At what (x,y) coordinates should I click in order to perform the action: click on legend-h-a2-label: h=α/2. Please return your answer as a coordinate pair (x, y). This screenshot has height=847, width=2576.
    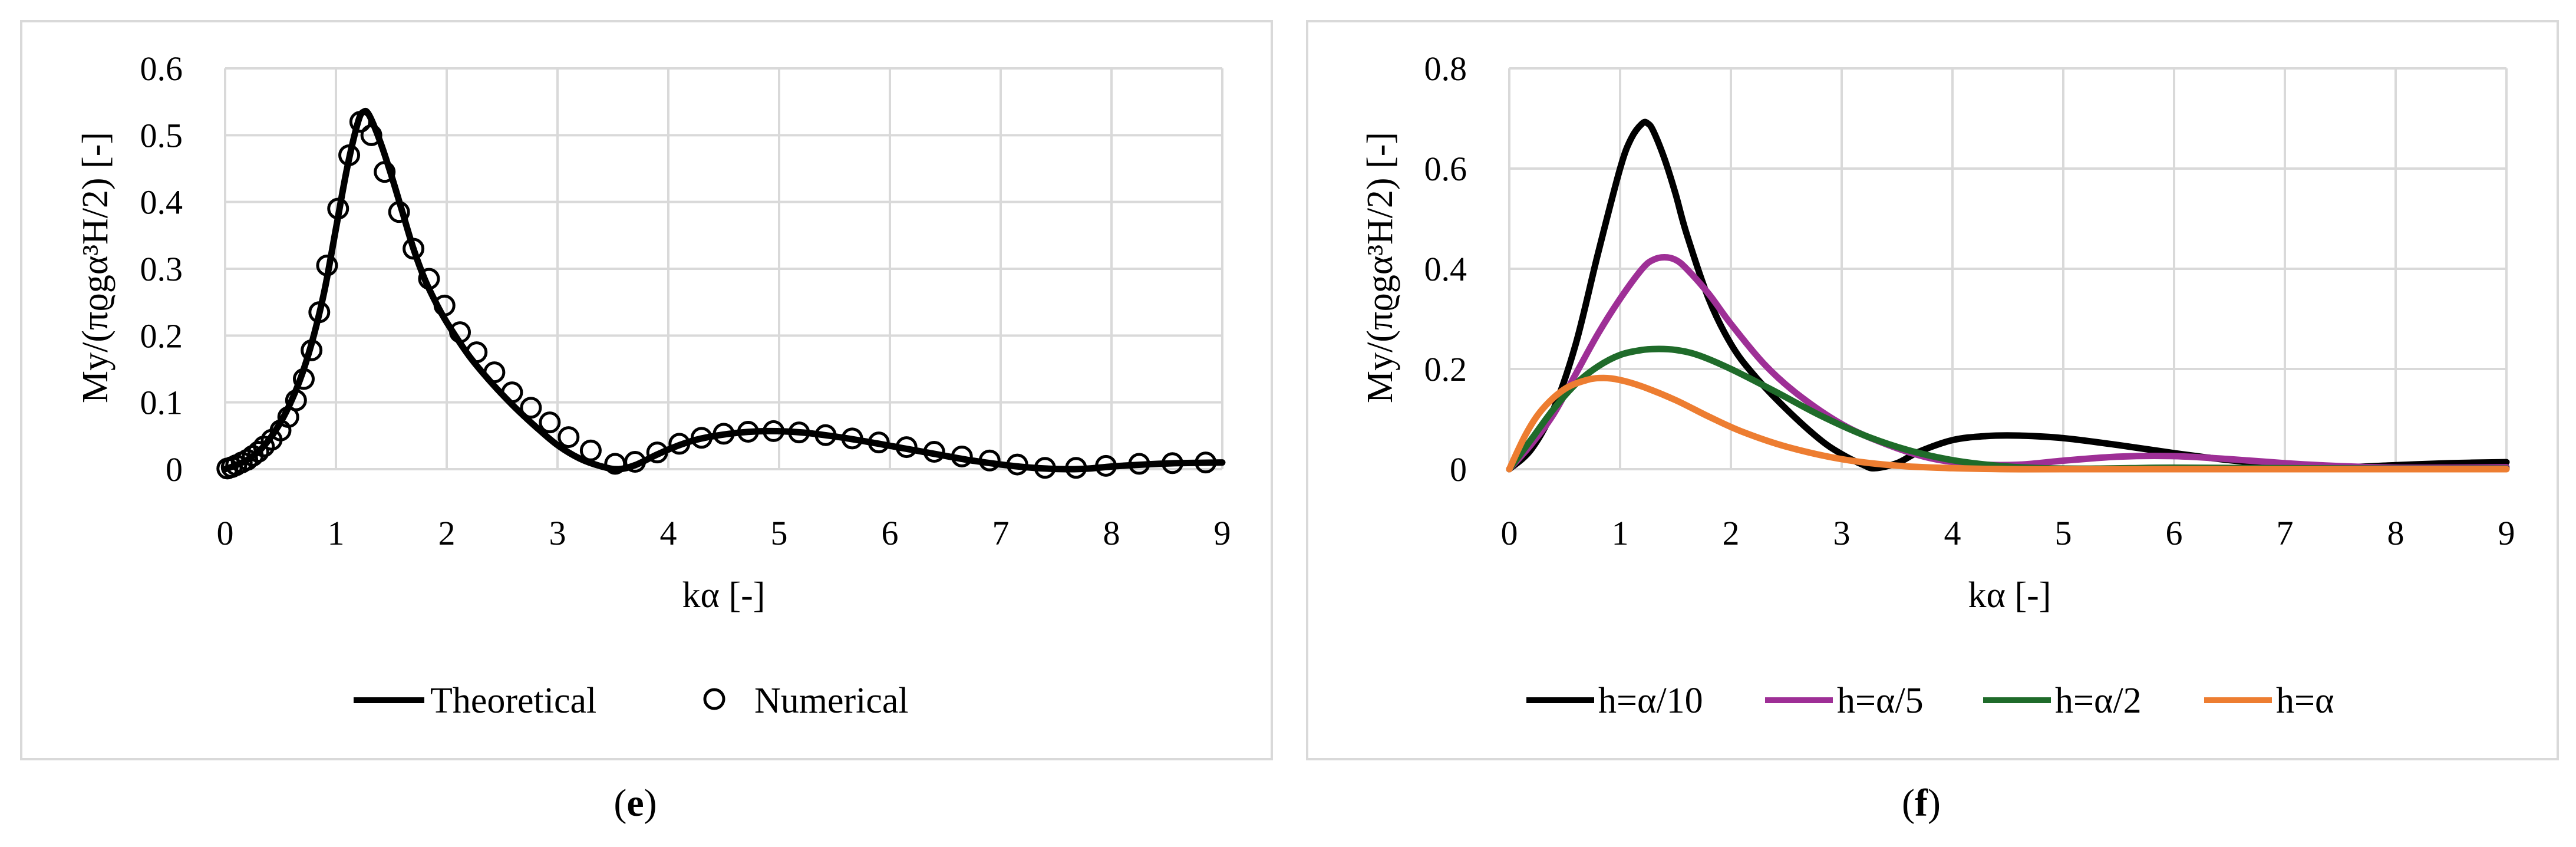
    Looking at the image, I should click on (2098, 701).